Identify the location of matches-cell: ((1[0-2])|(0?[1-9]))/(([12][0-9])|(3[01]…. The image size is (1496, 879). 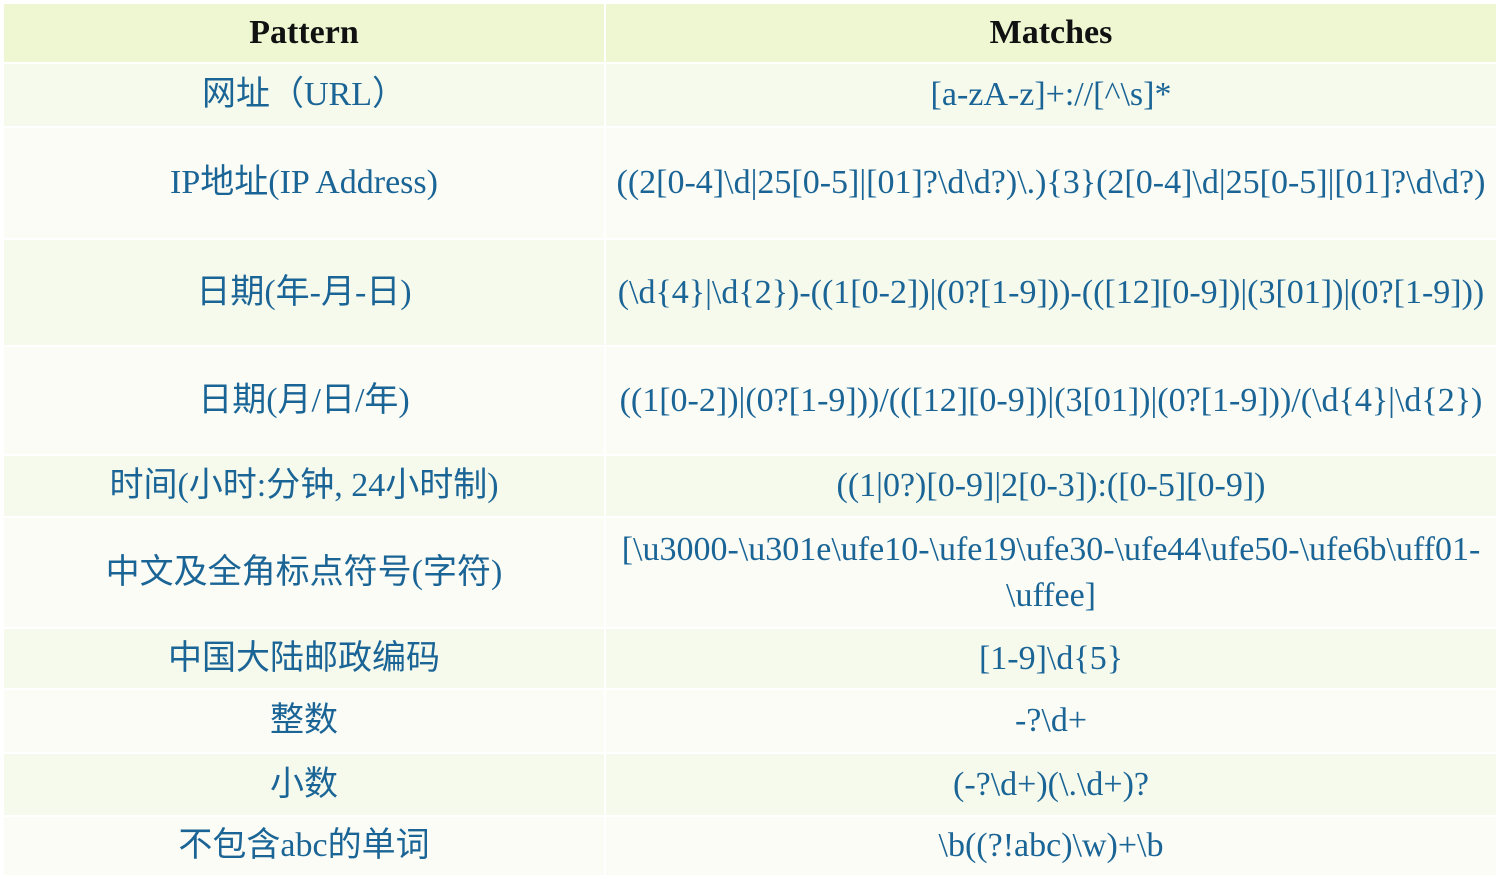
(1051, 400).